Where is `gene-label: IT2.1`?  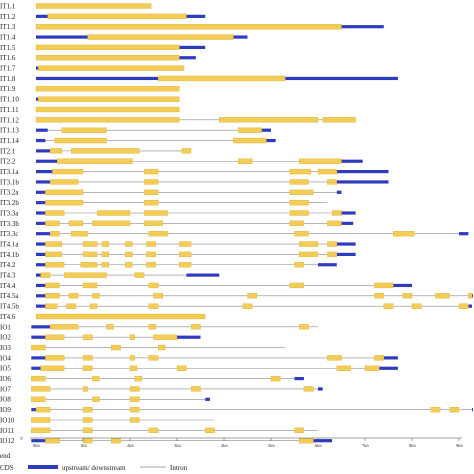 gene-label: IT2.1 is located at coordinates (8, 151).